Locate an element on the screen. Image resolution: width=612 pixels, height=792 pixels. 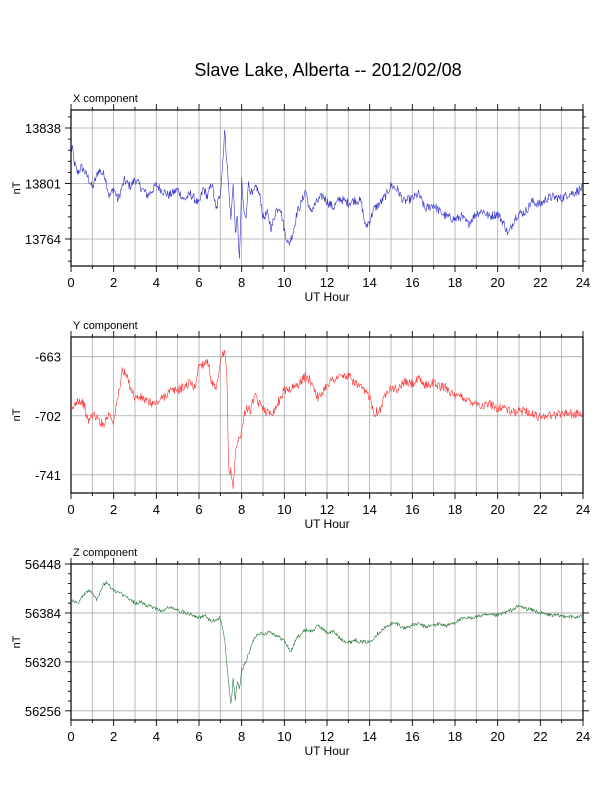
y-tick-label: 56256 is located at coordinates (43, 711).